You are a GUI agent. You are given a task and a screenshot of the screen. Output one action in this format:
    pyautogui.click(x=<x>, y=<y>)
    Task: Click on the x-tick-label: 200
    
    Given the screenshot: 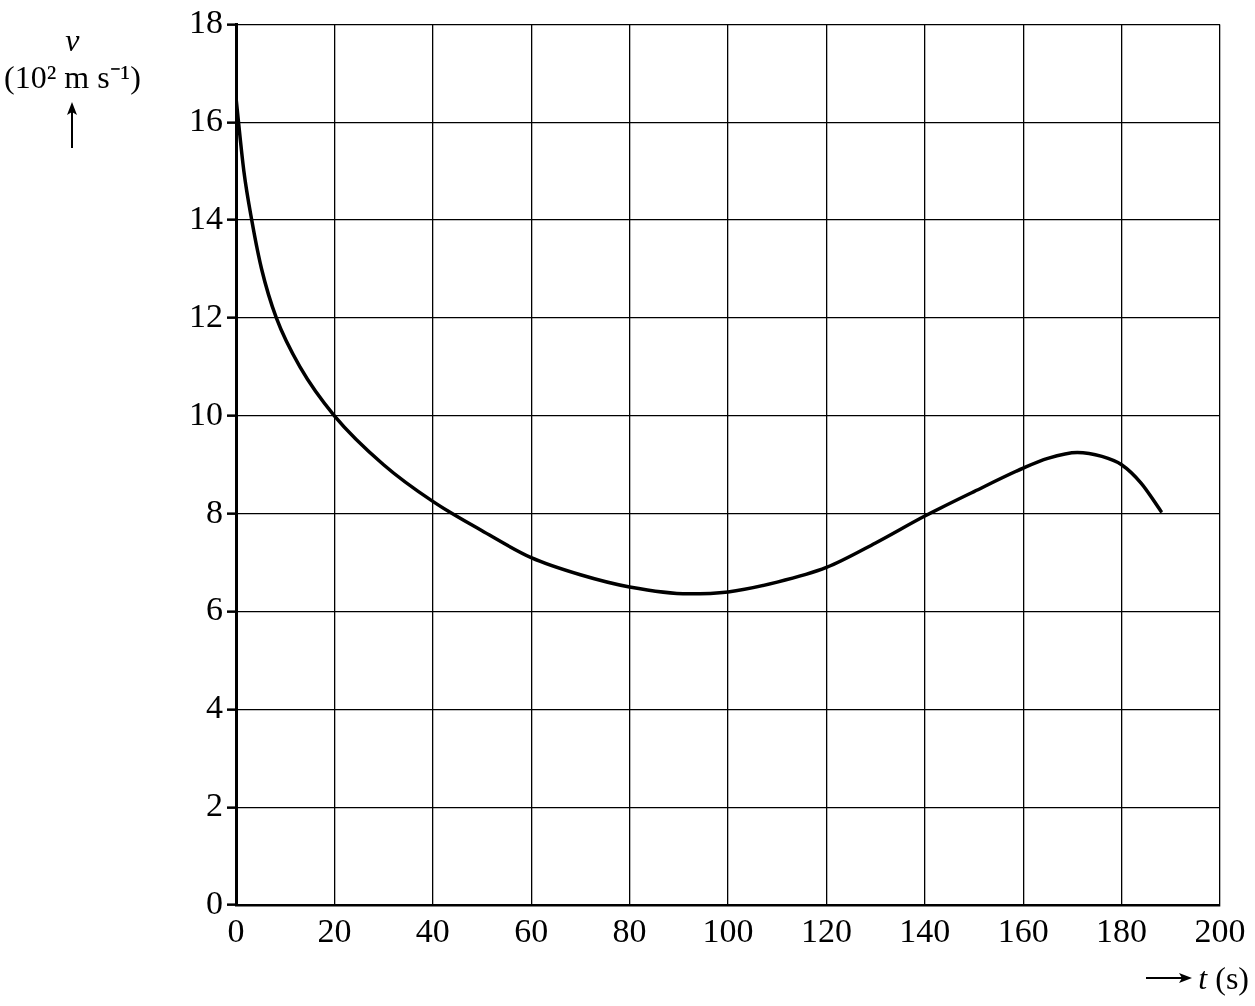 What is the action you would take?
    pyautogui.click(x=1220, y=931)
    